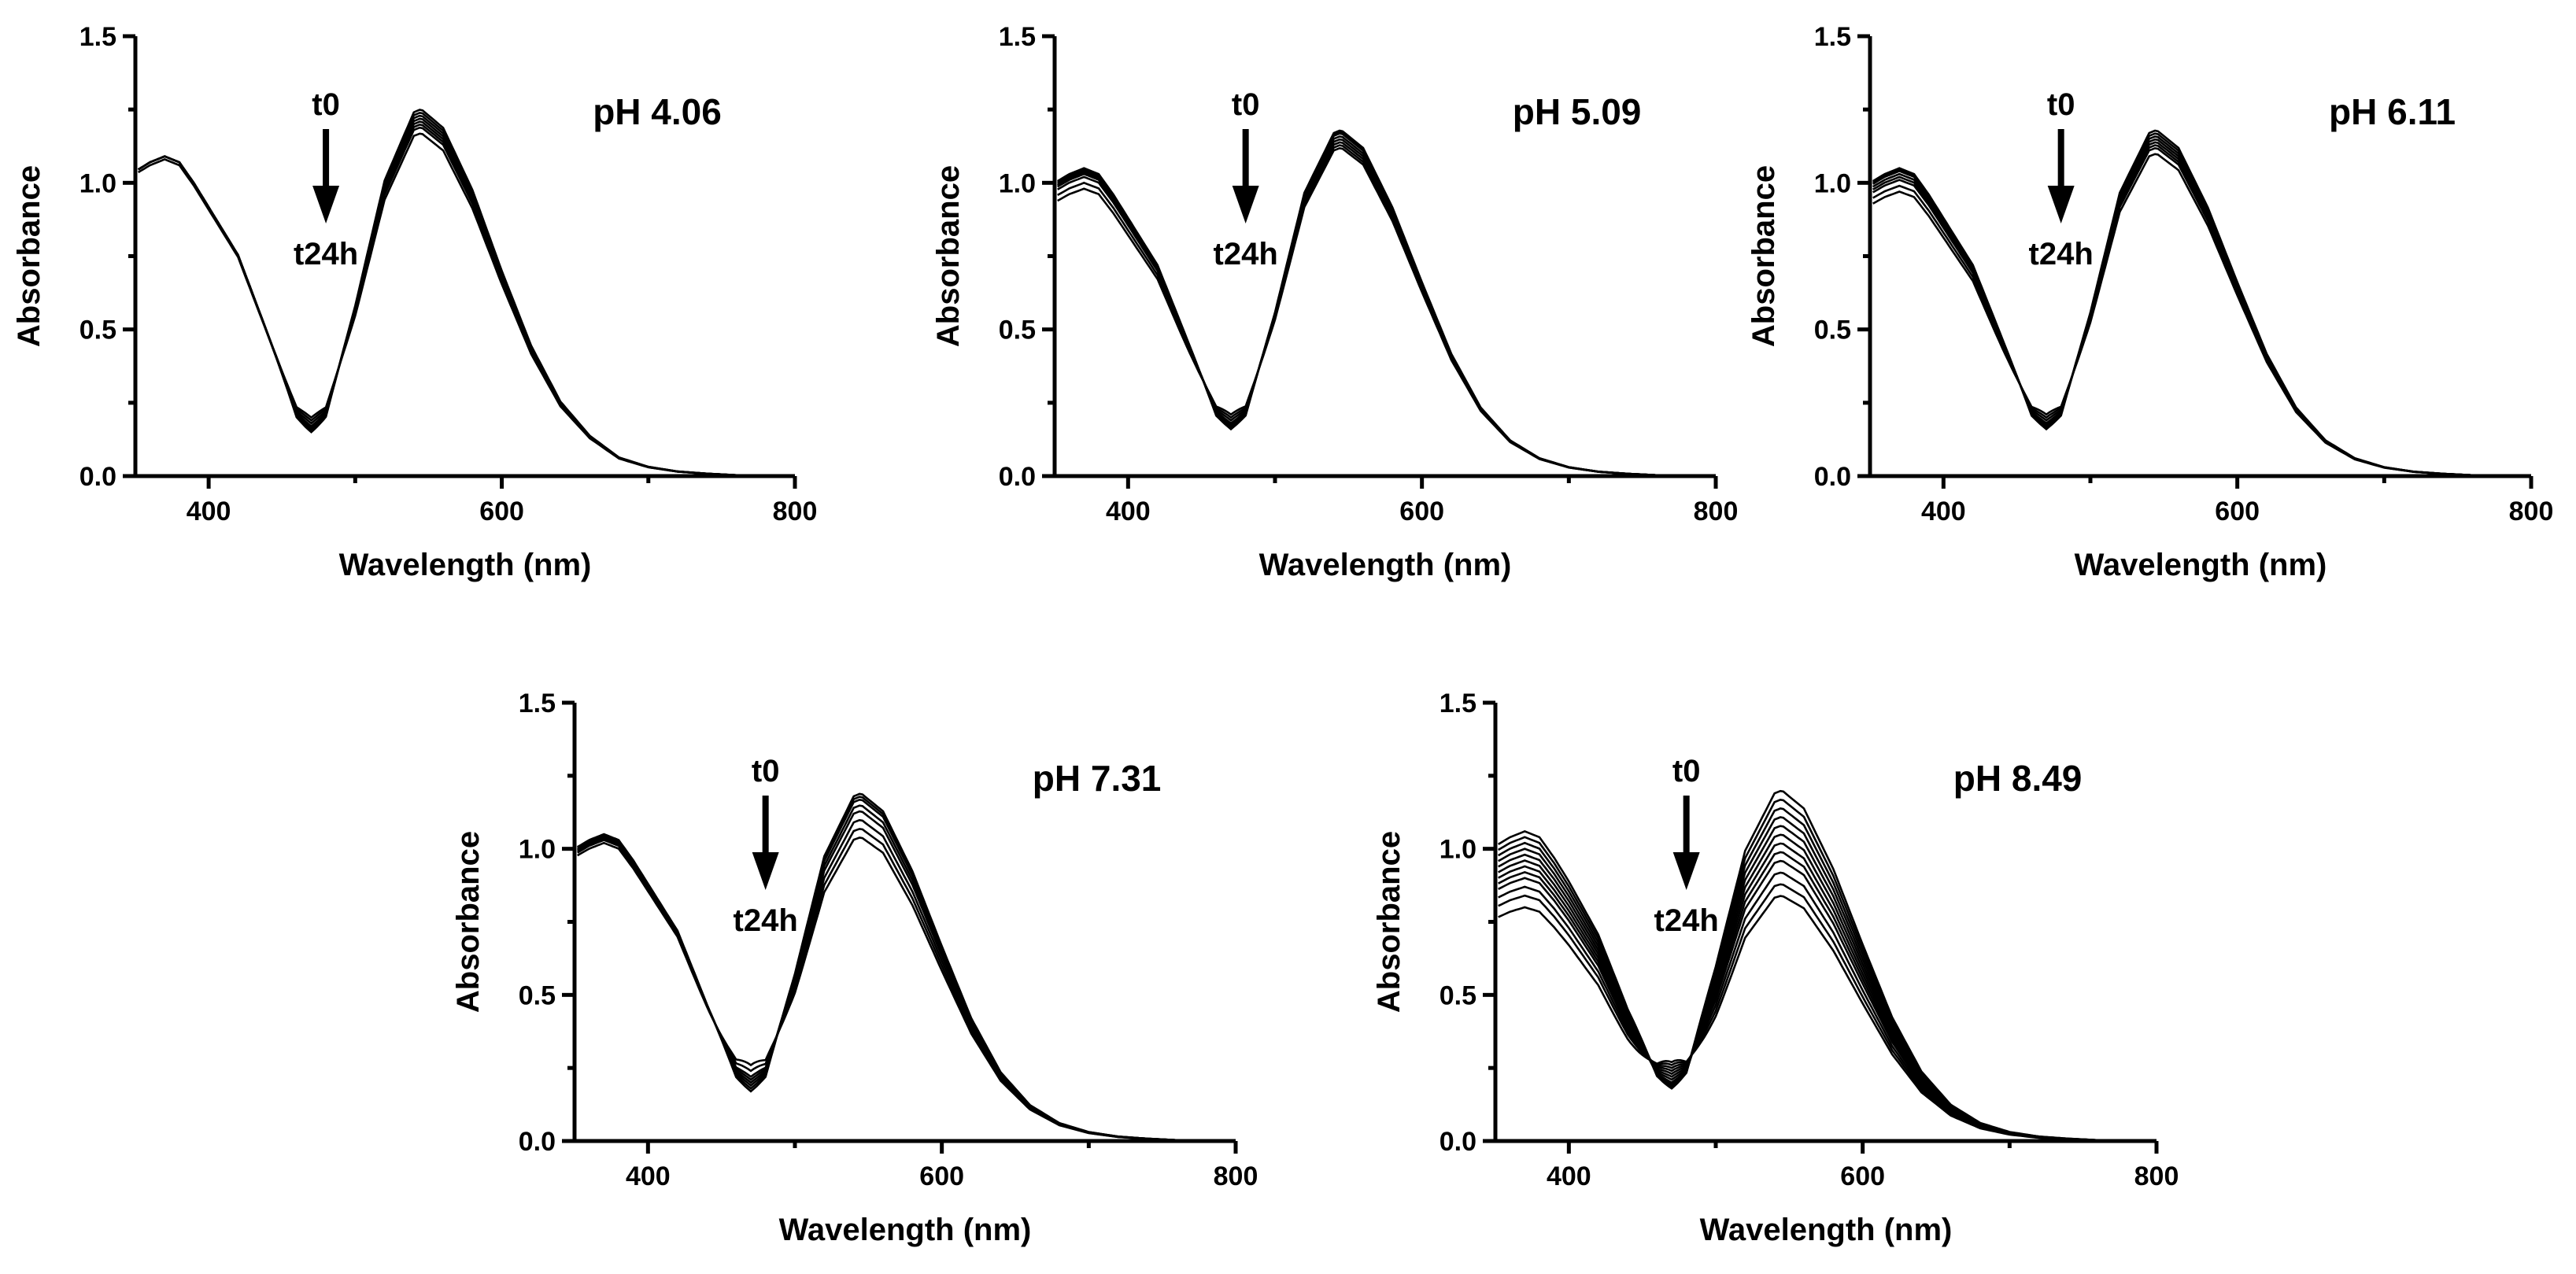 The image size is (2576, 1274). What do you see at coordinates (657, 112) in the screenshot?
I see `ph-title: pH 4.06` at bounding box center [657, 112].